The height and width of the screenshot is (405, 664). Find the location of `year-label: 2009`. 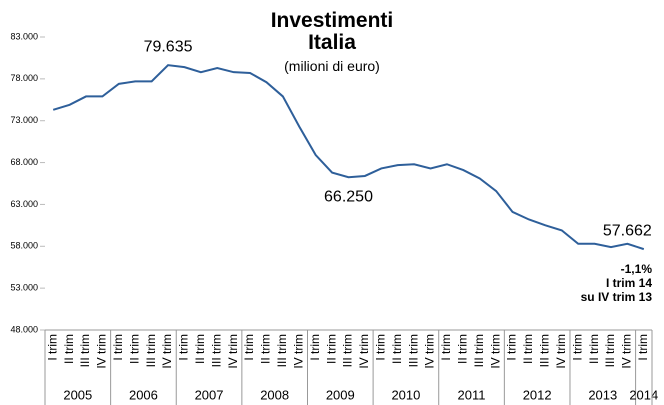

year-label: 2009 is located at coordinates (340, 394).